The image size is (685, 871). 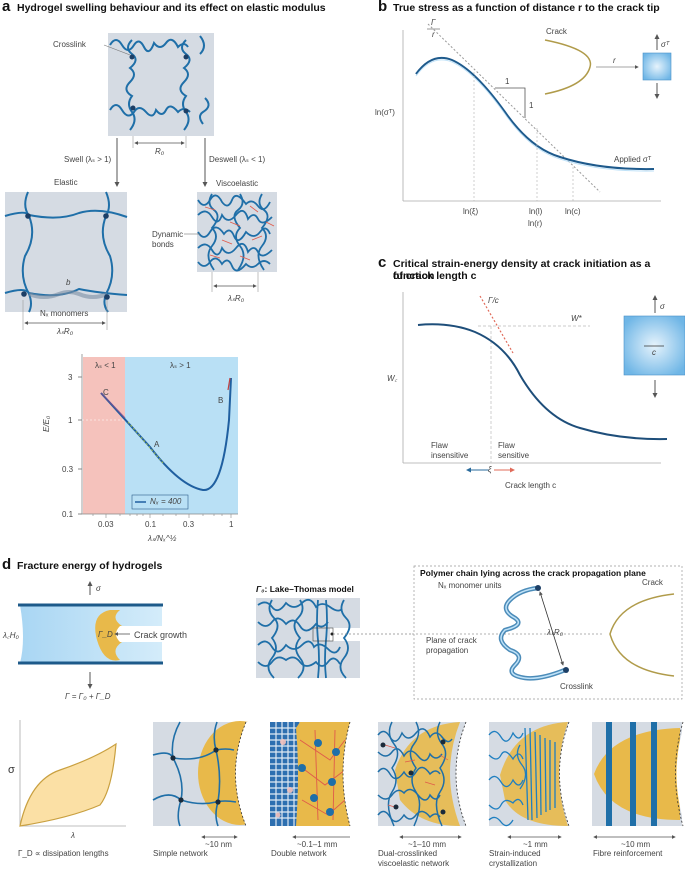 I want to click on panel-a-network-deswollen, so click(x=230, y=242).